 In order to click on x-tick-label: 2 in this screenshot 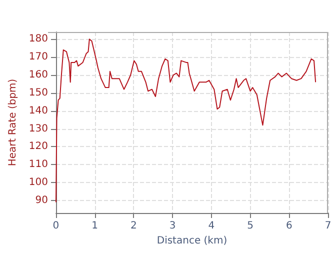, I will do `click(133, 226)`.